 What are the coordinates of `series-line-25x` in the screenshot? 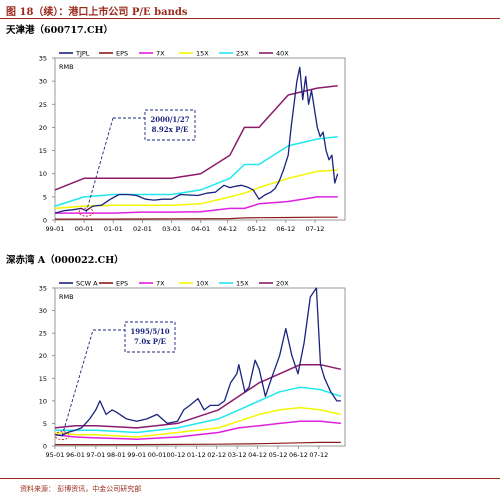 It's located at (196, 171).